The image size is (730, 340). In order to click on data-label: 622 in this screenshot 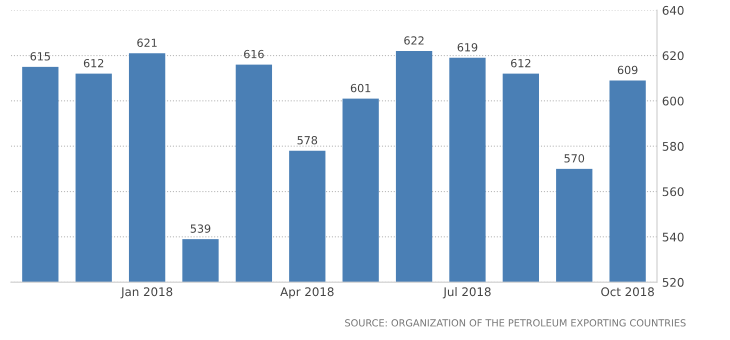, I will do `click(414, 40)`.